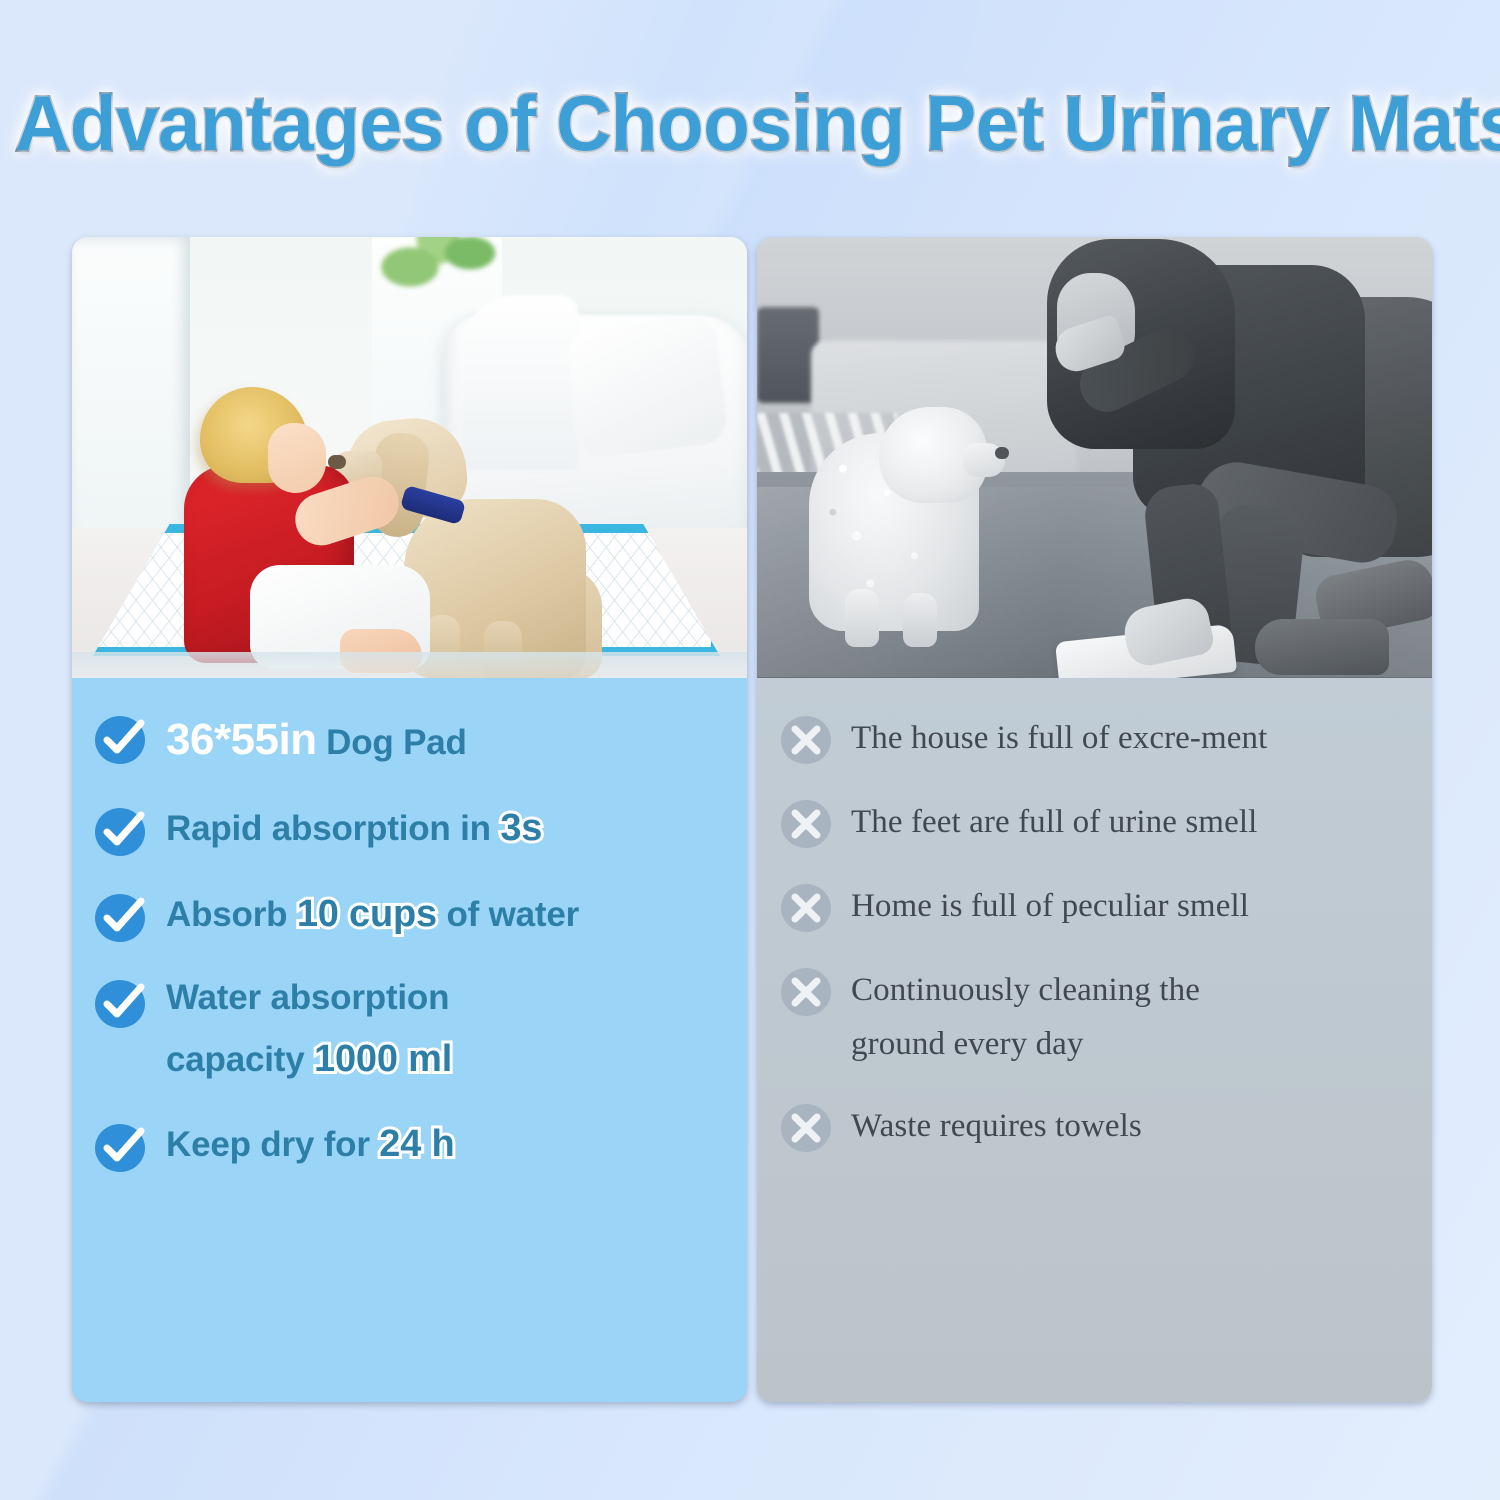  What do you see at coordinates (519, 382) in the screenshot?
I see `sofa-backrest` at bounding box center [519, 382].